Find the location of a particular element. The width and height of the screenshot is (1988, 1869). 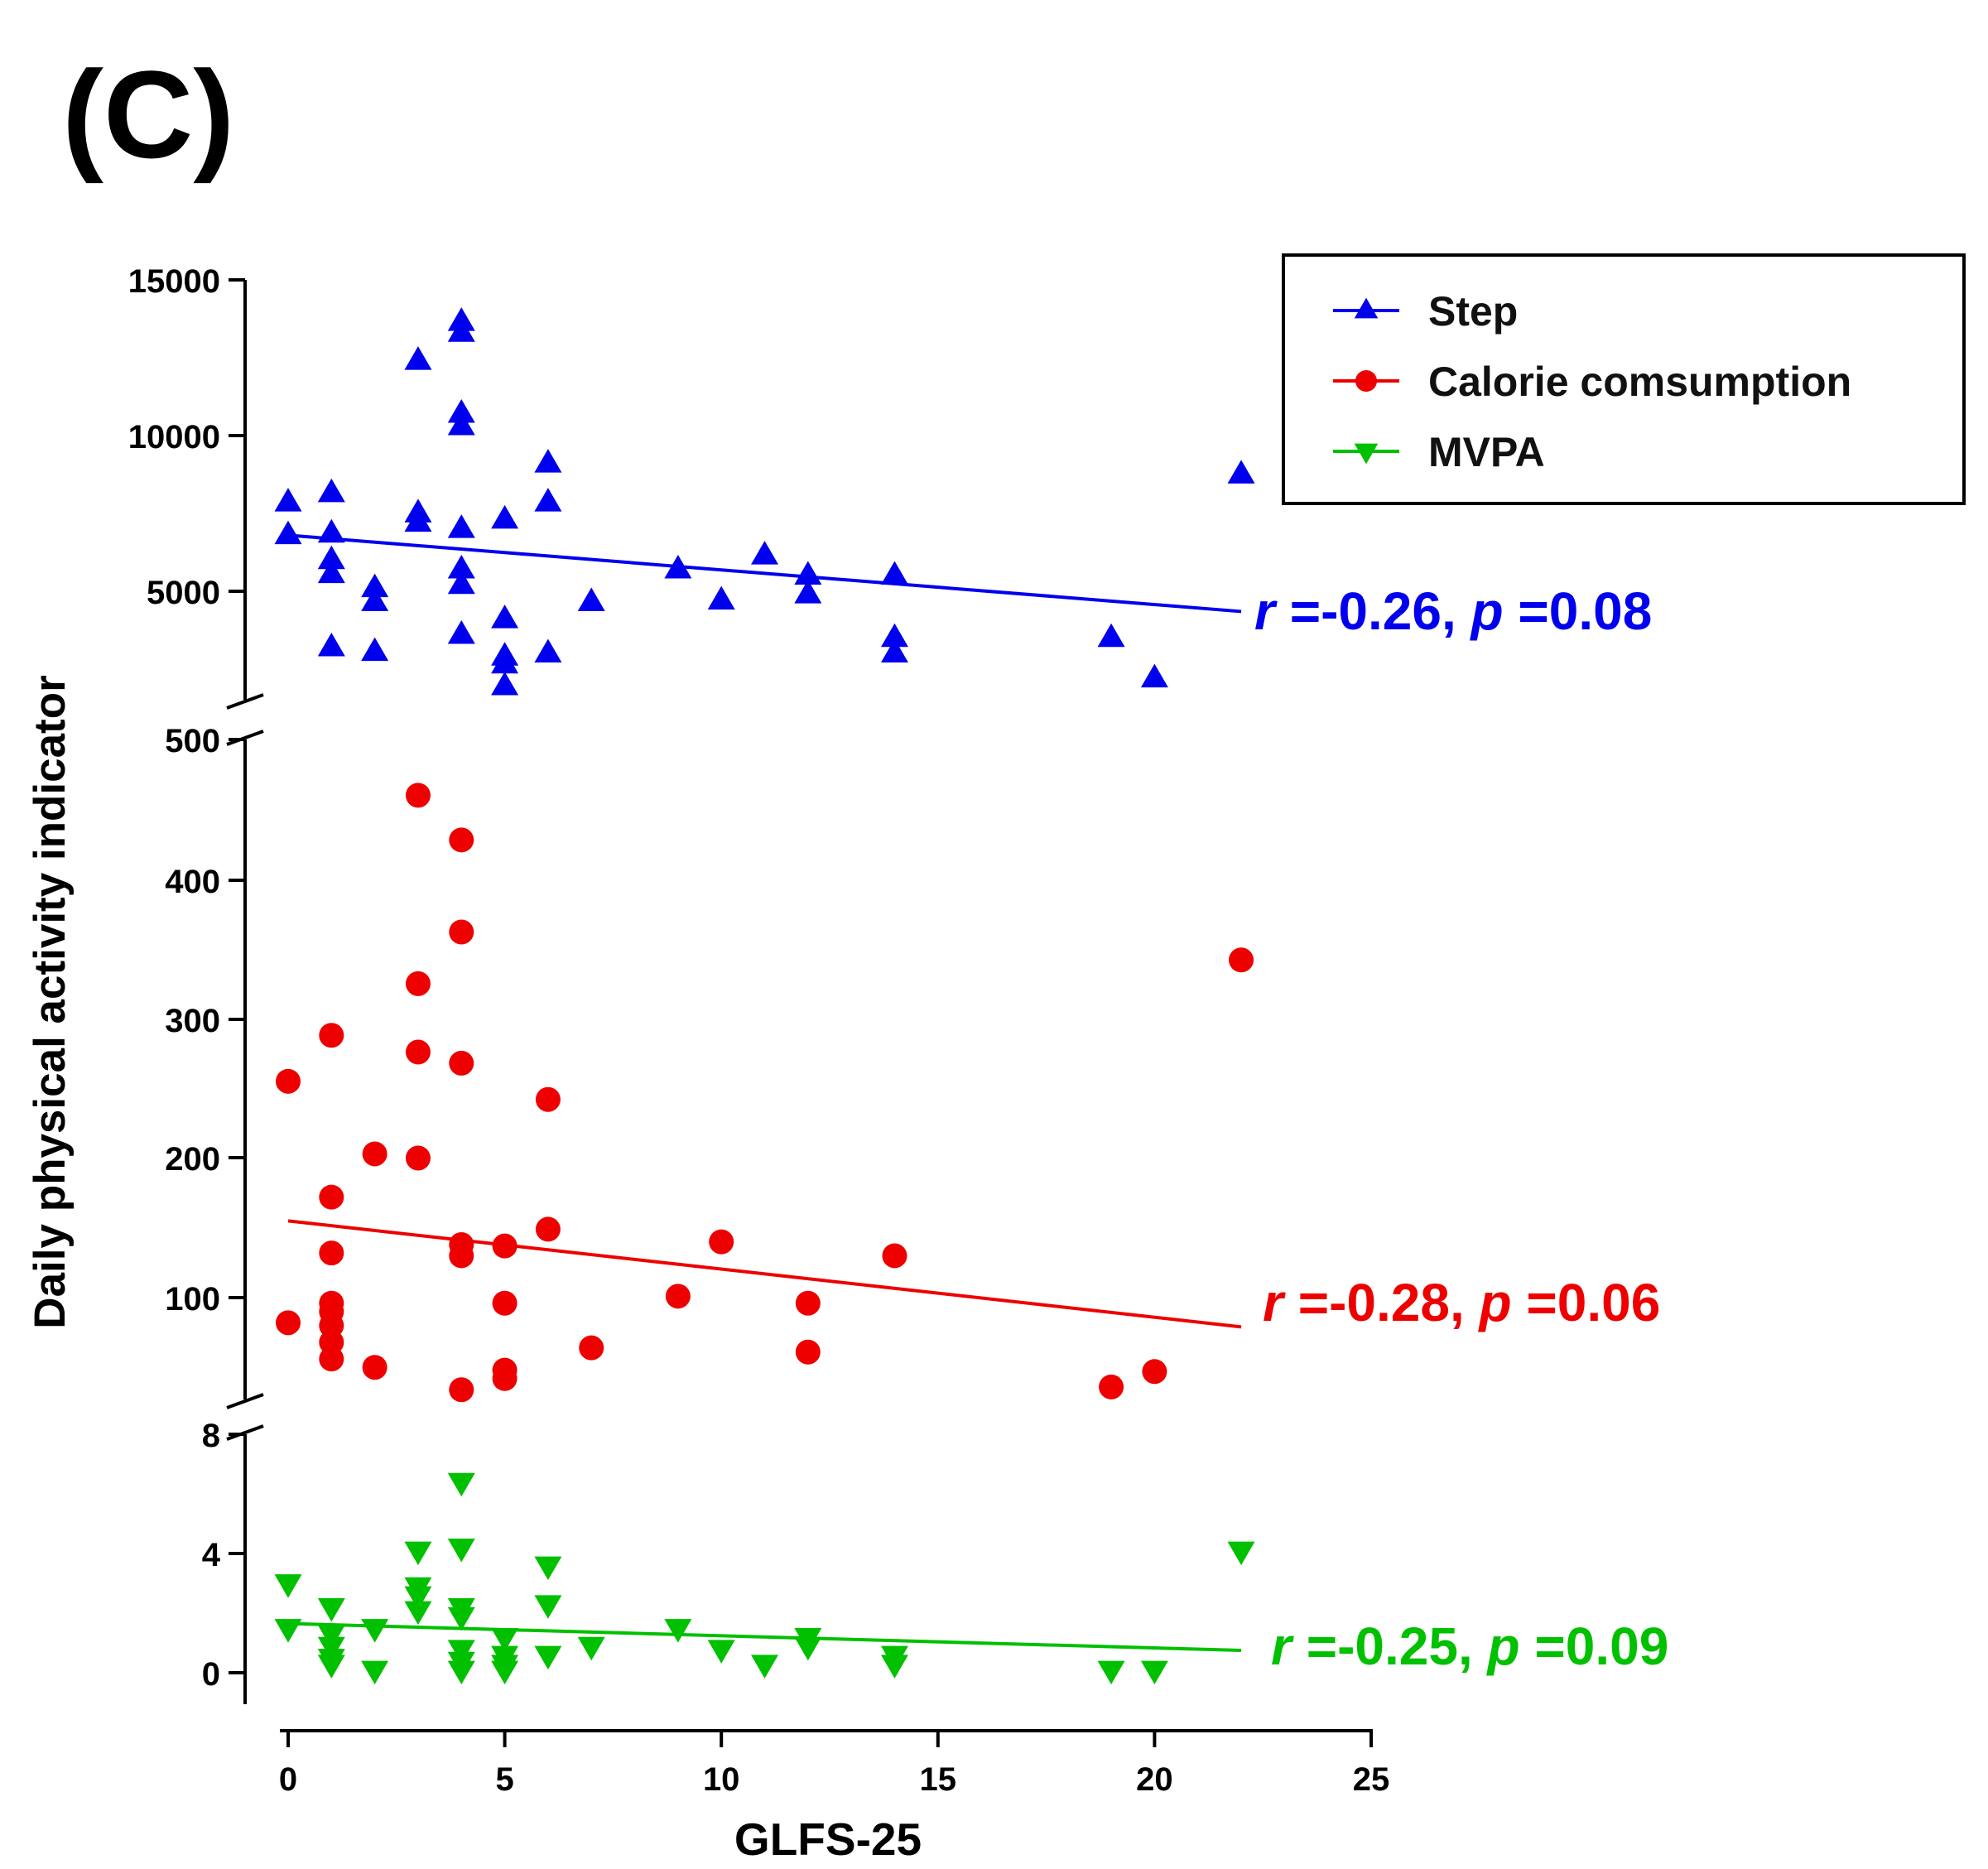

trend-line-step is located at coordinates (764, 573).